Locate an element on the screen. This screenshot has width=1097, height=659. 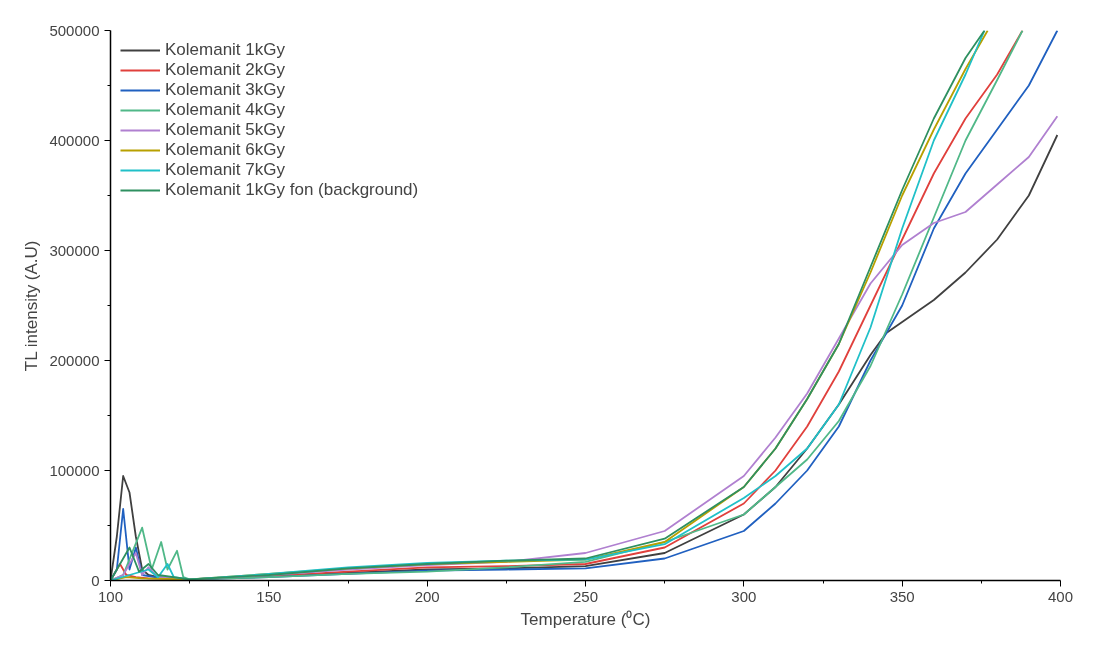
y-axis-title: TL intensity (A.U) is located at coordinates (32, 306).